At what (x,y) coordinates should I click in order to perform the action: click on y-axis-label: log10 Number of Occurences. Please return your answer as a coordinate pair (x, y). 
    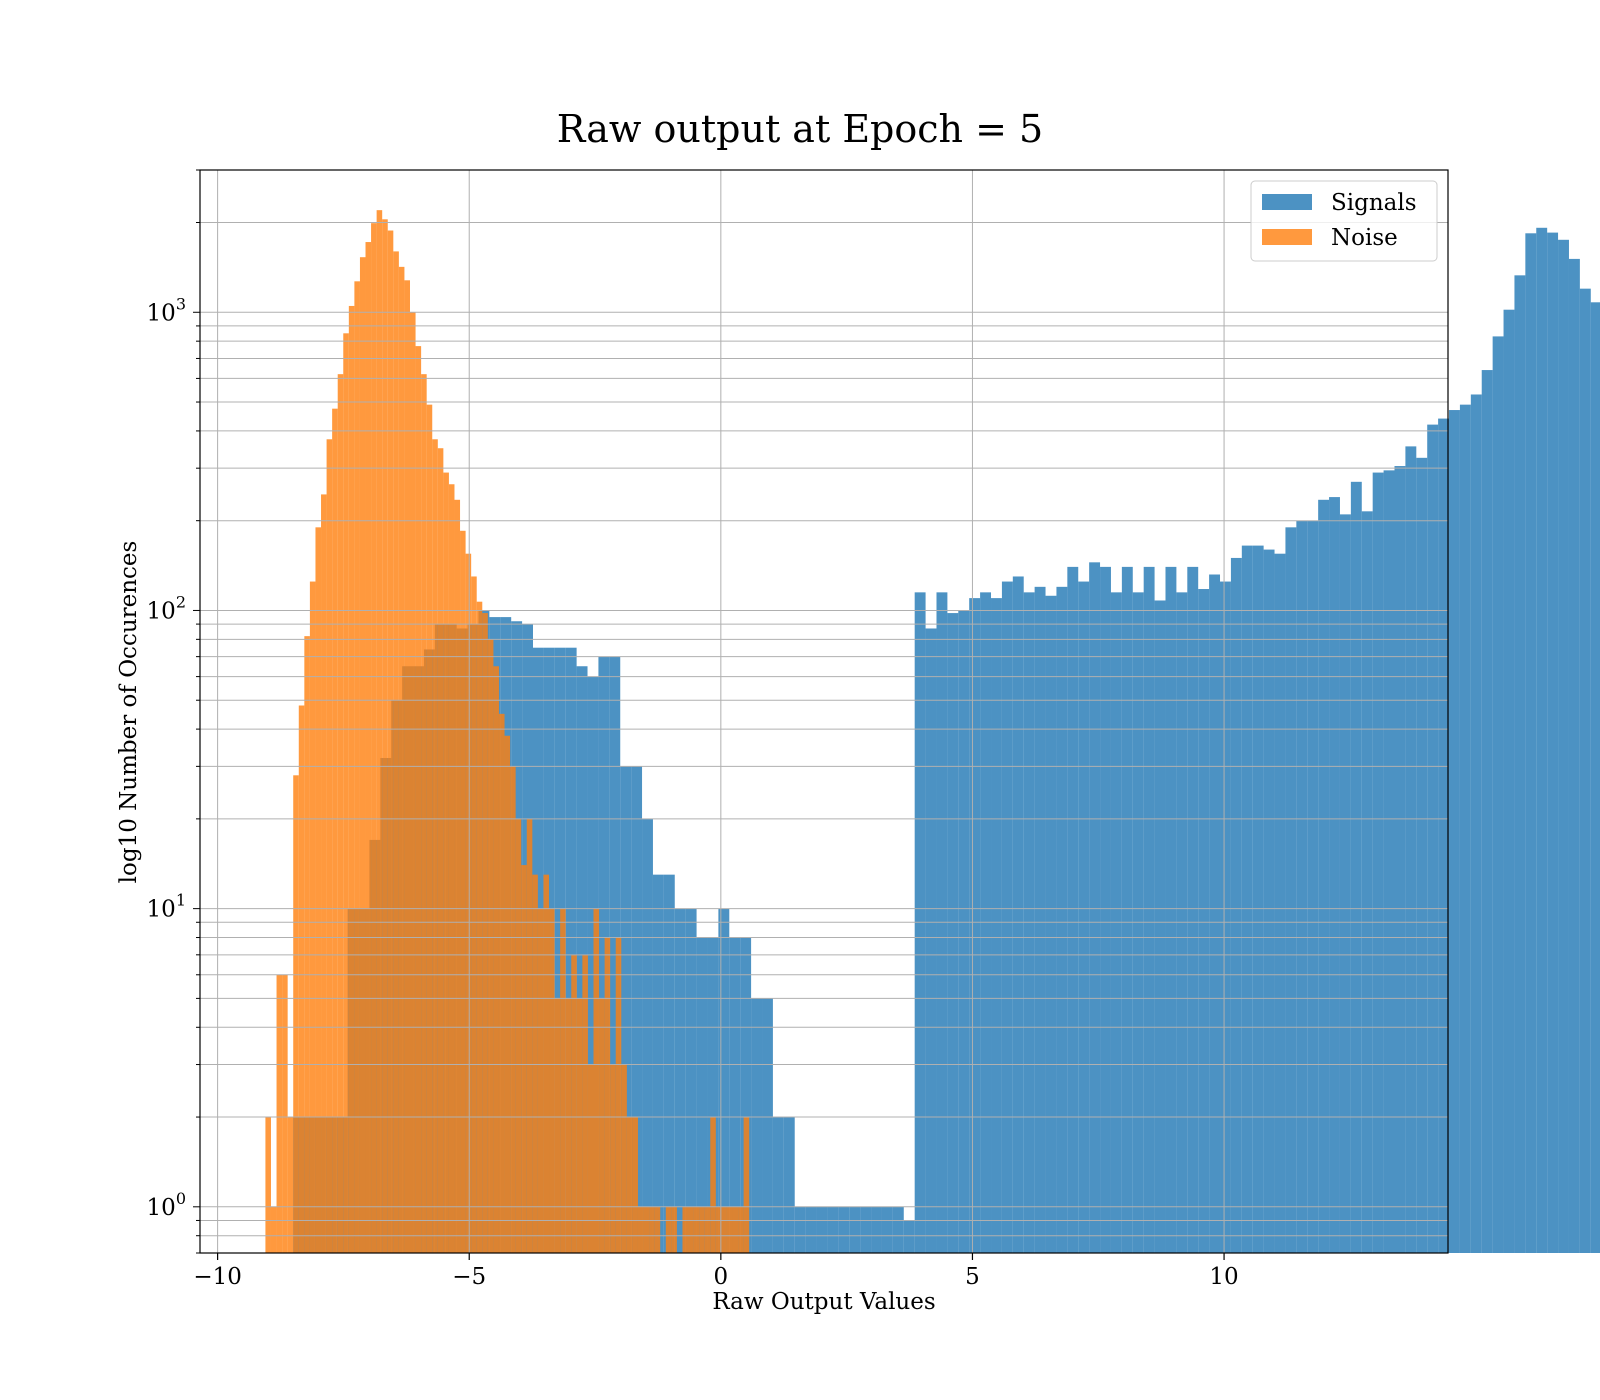
    Looking at the image, I should click on (129, 712).